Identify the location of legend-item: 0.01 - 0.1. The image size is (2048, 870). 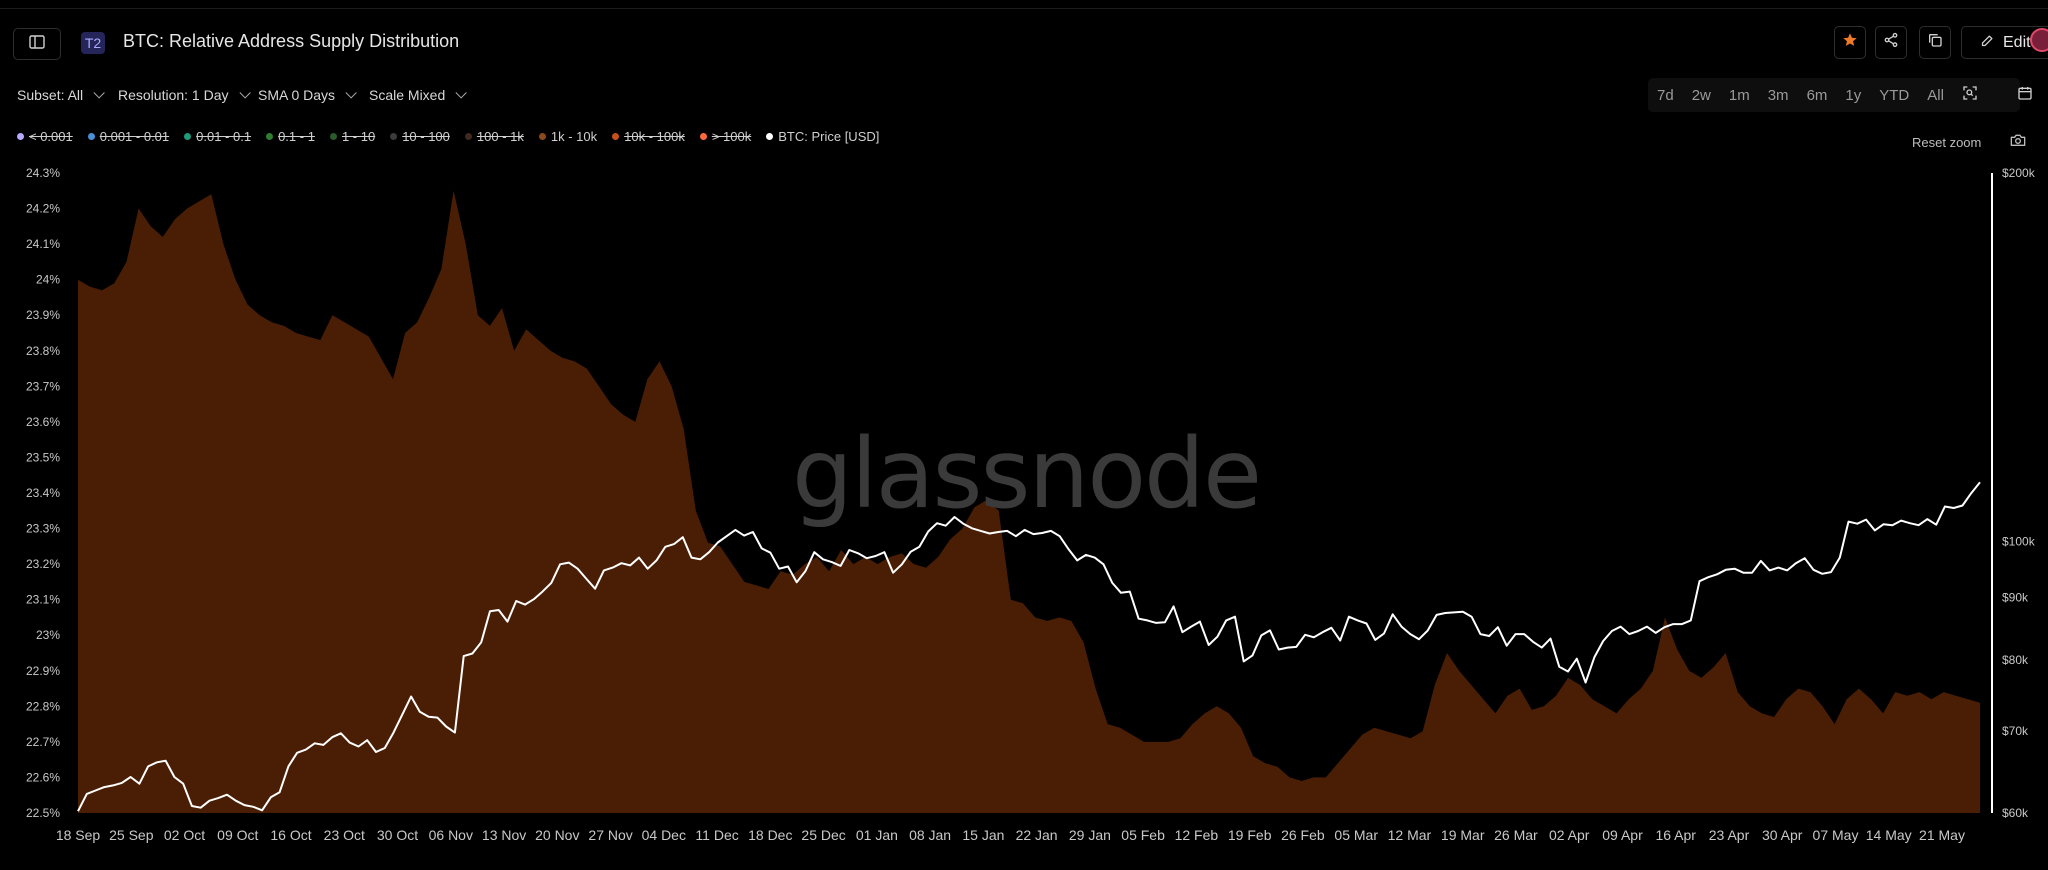
(217, 136).